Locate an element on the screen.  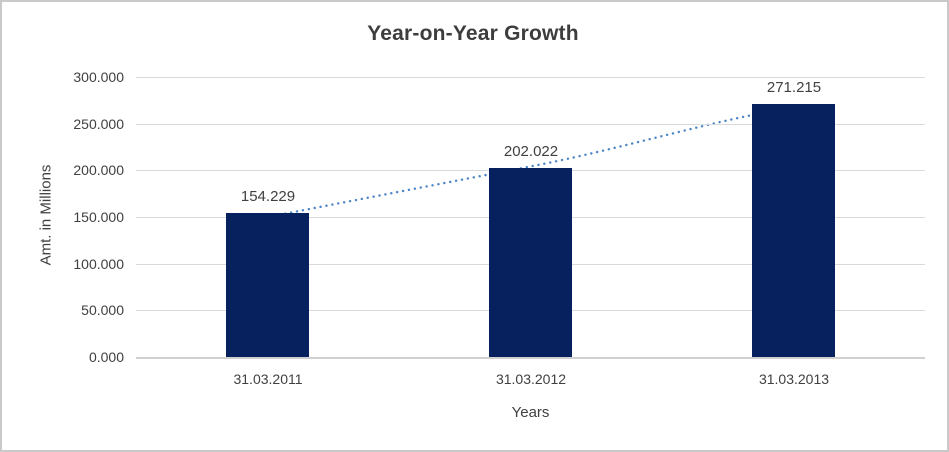
x-axis-line is located at coordinates (530, 358).